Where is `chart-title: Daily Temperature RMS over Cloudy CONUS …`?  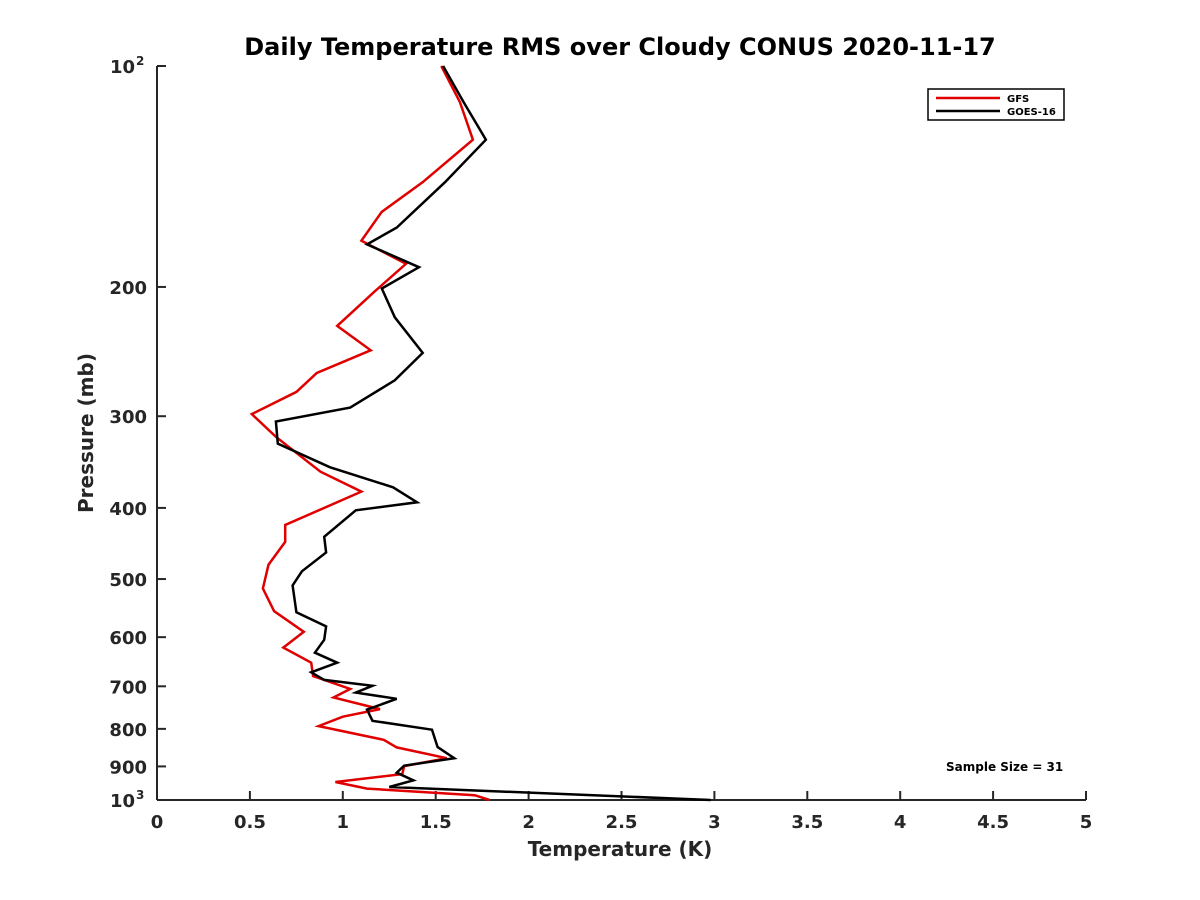 chart-title: Daily Temperature RMS over Cloudy CONUS … is located at coordinates (620, 47).